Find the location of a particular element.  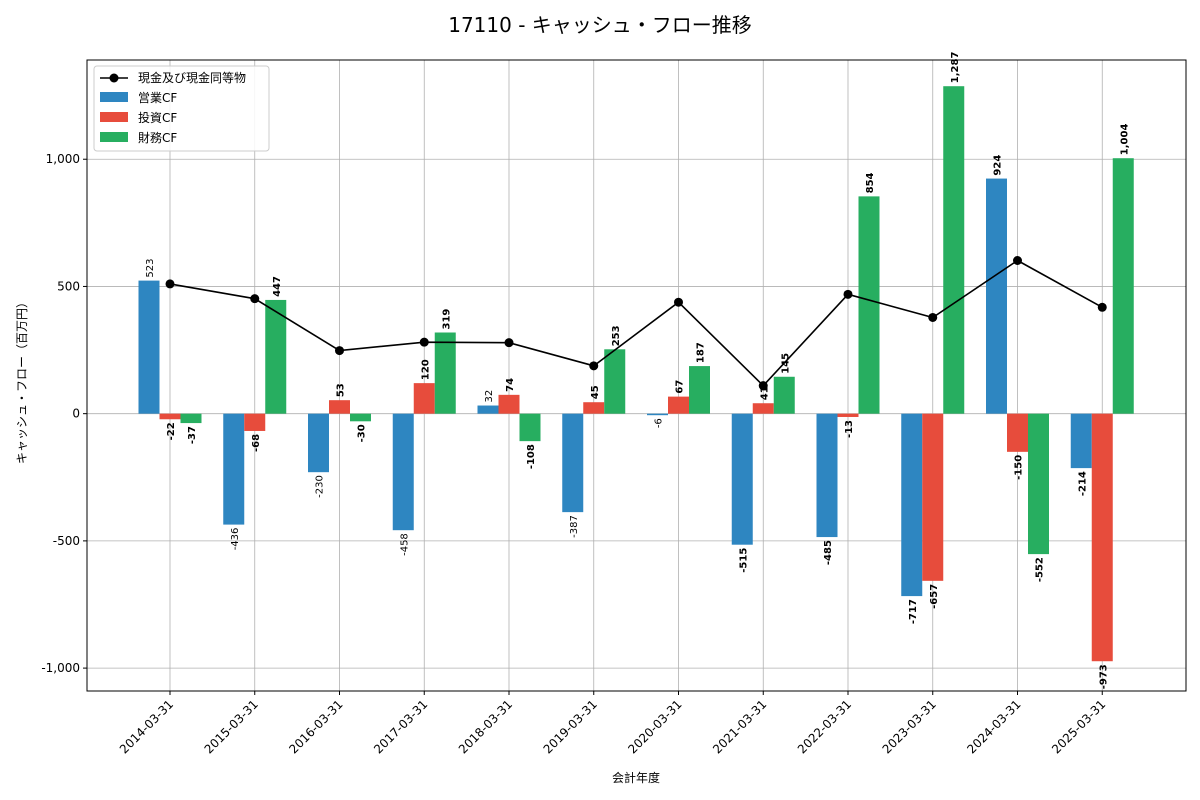

bar-value-label: 187 is located at coordinates (701, 352).